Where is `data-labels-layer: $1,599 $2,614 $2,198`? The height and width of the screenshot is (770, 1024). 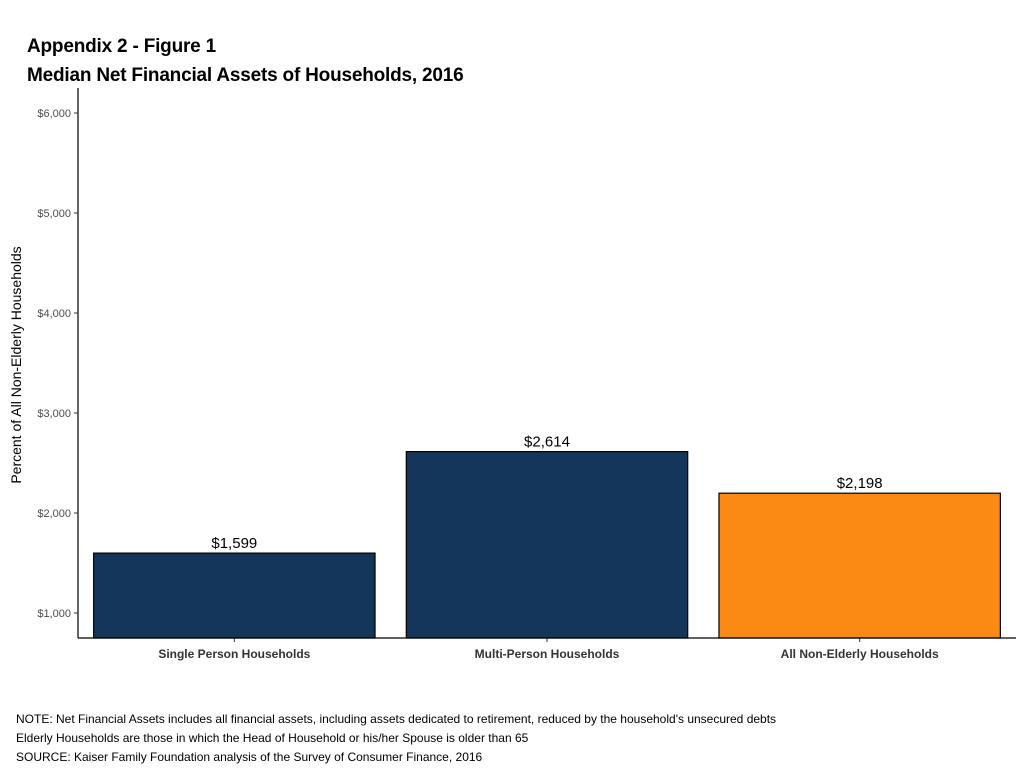
data-labels-layer: $1,599 $2,614 $2,198 is located at coordinates (546, 493).